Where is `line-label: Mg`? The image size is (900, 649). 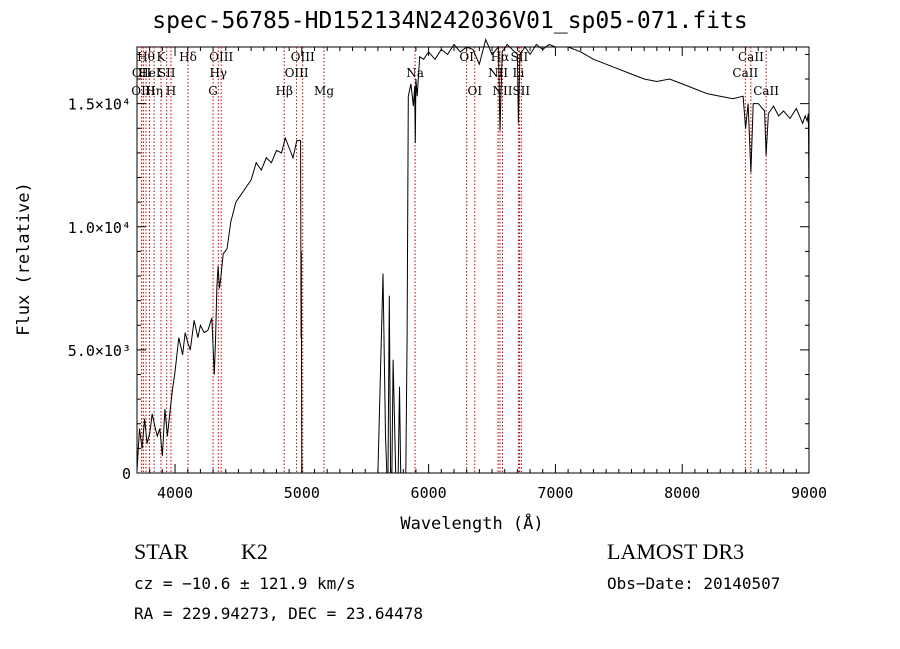 line-label: Mg is located at coordinates (324, 91).